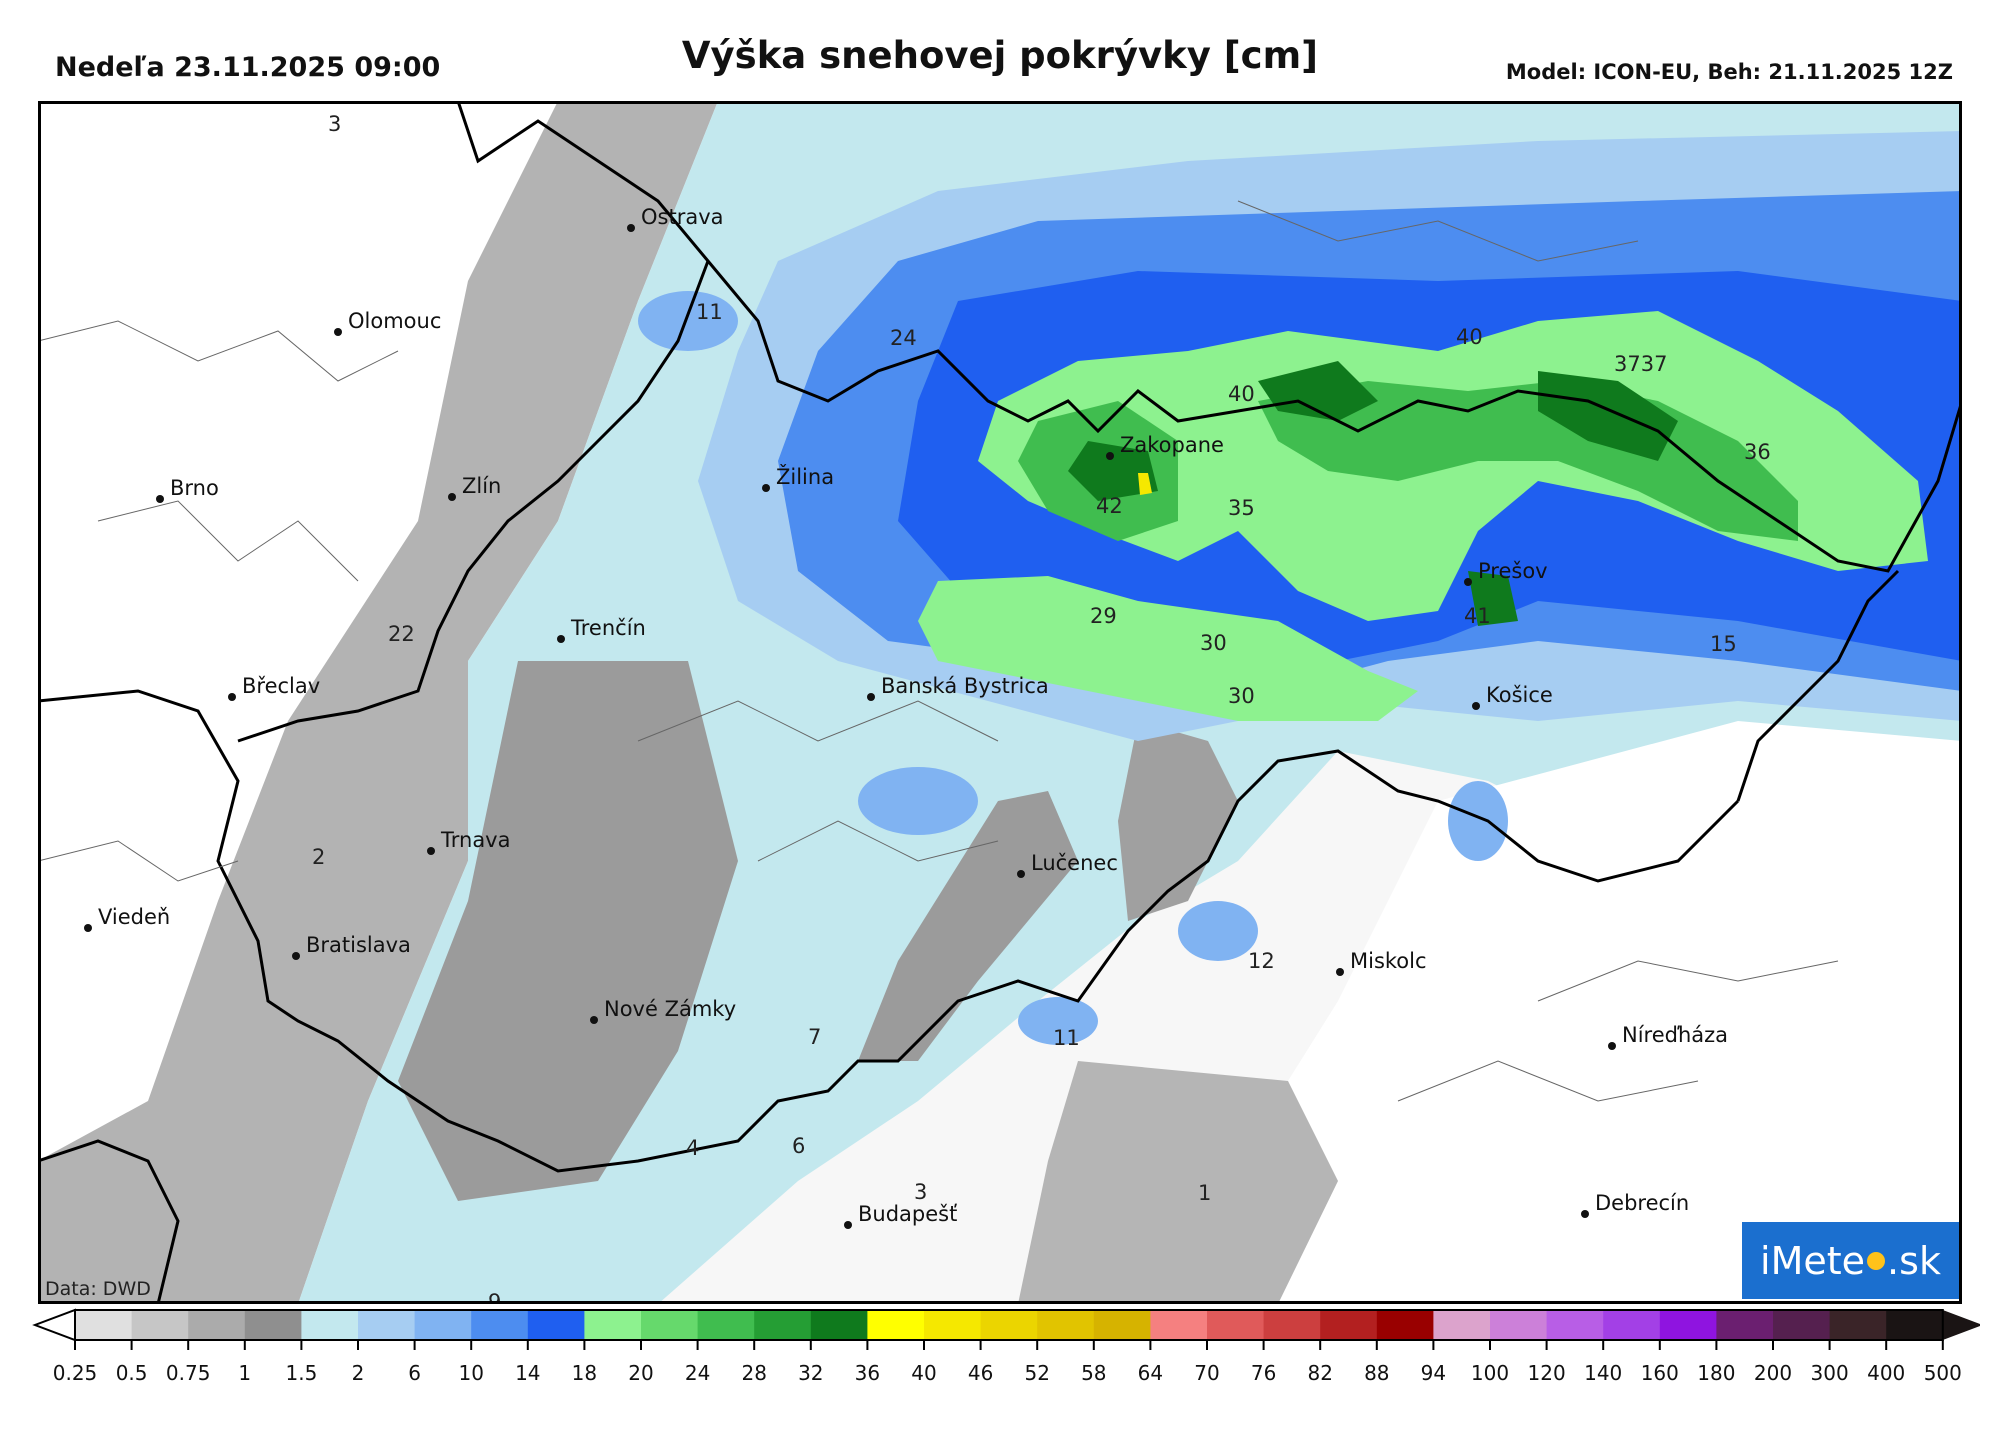  I want to click on svg-text: Zlín, so click(481, 486).